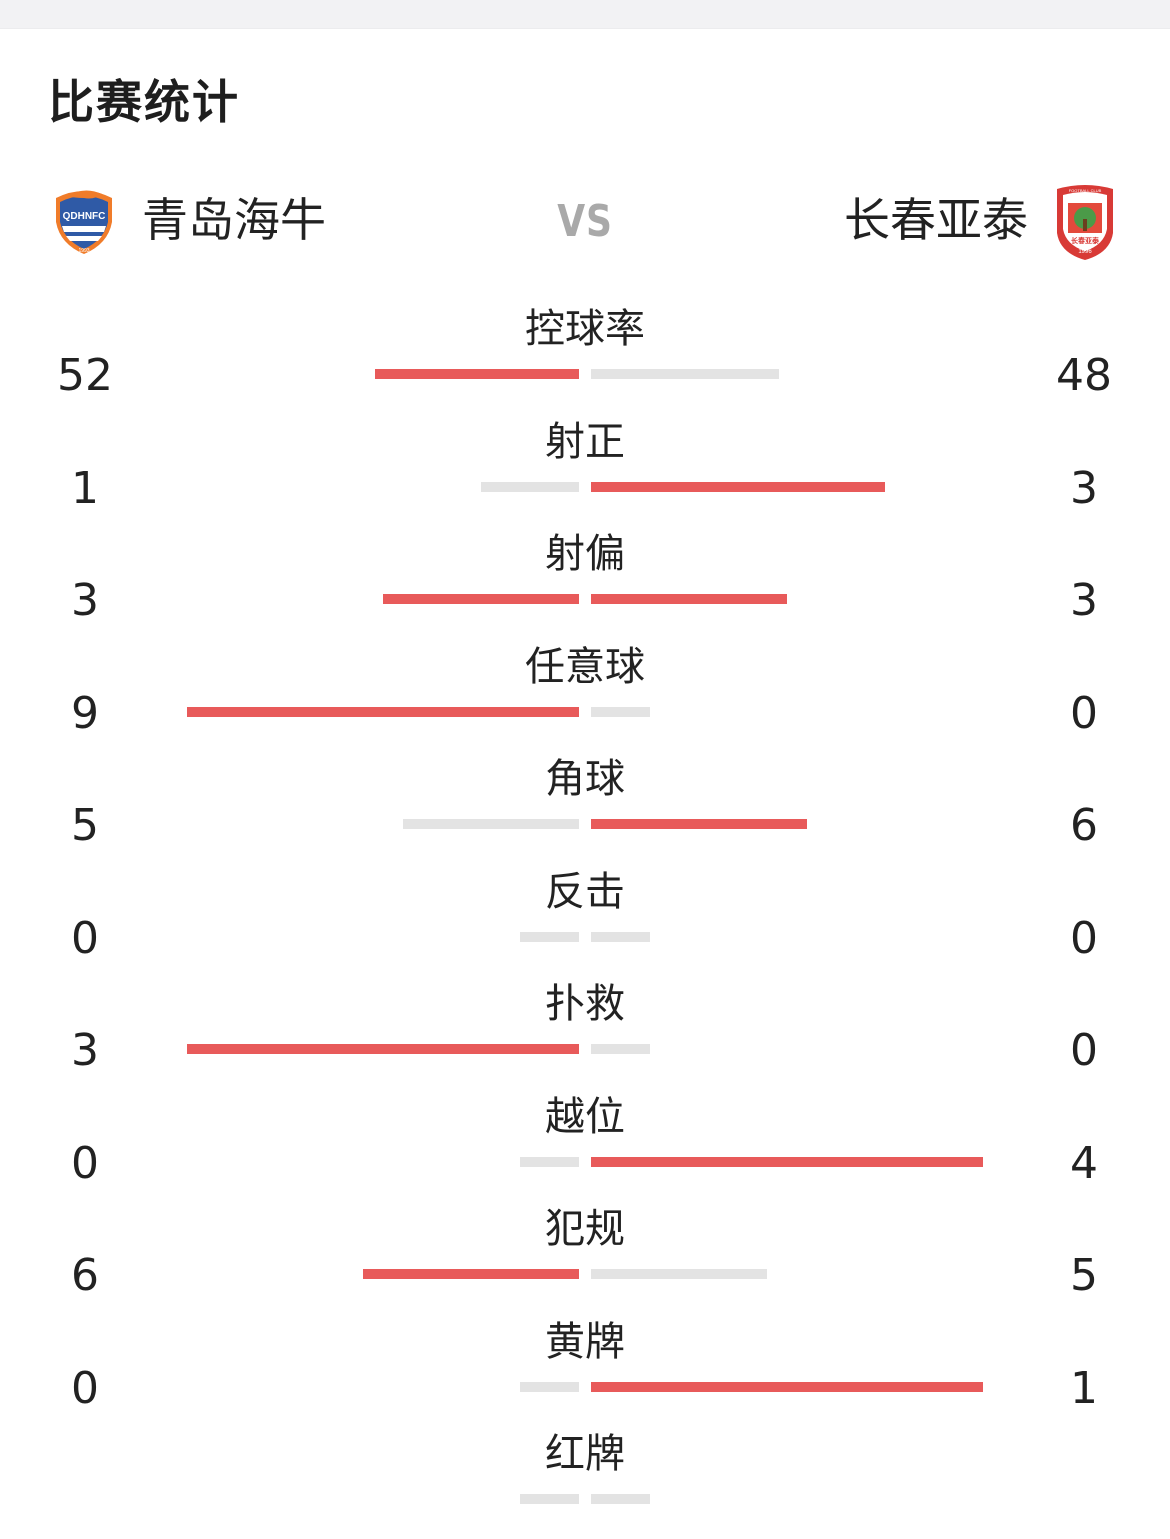  Describe the element at coordinates (234, 220) in the screenshot. I see `home-team-name: 青岛海牛` at that location.